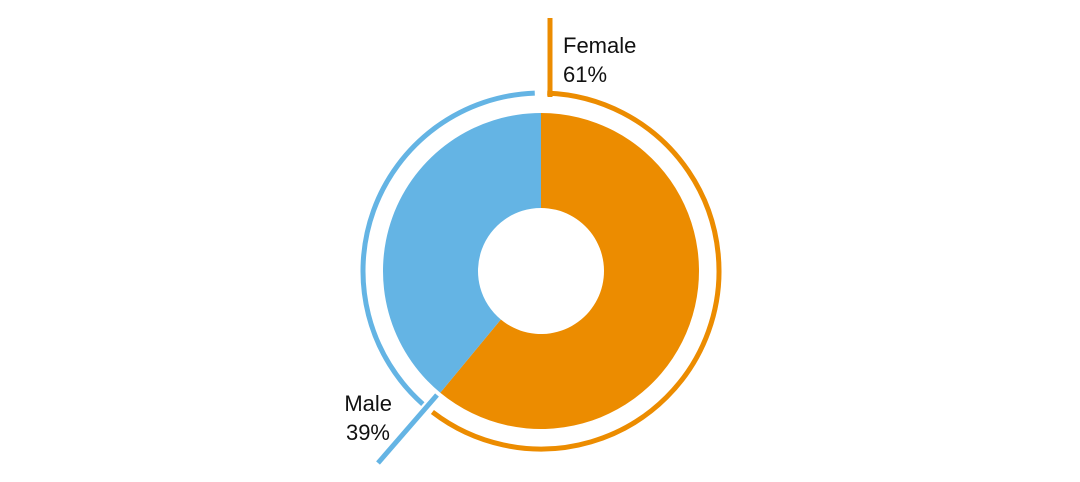  Describe the element at coordinates (368, 403) in the screenshot. I see `slice-label-male: Male` at that location.